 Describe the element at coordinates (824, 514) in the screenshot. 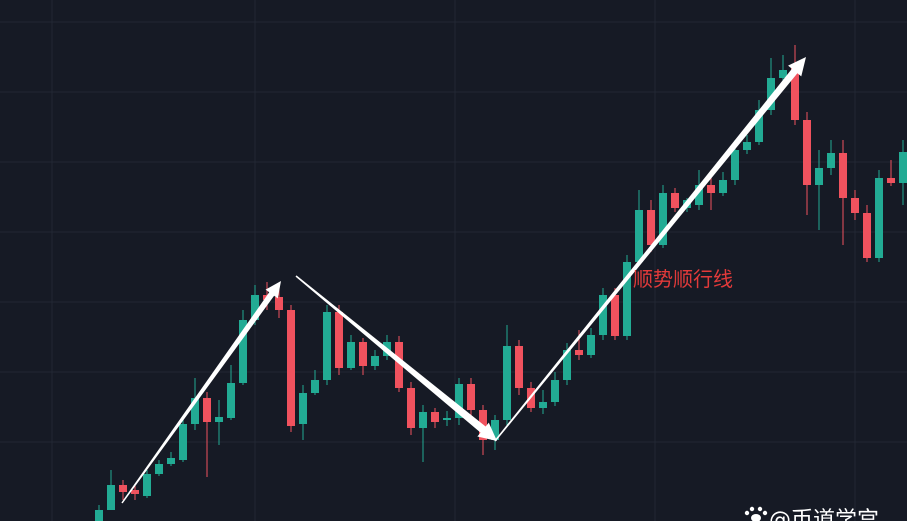

I see `watermark-text: @币道学宫` at that location.